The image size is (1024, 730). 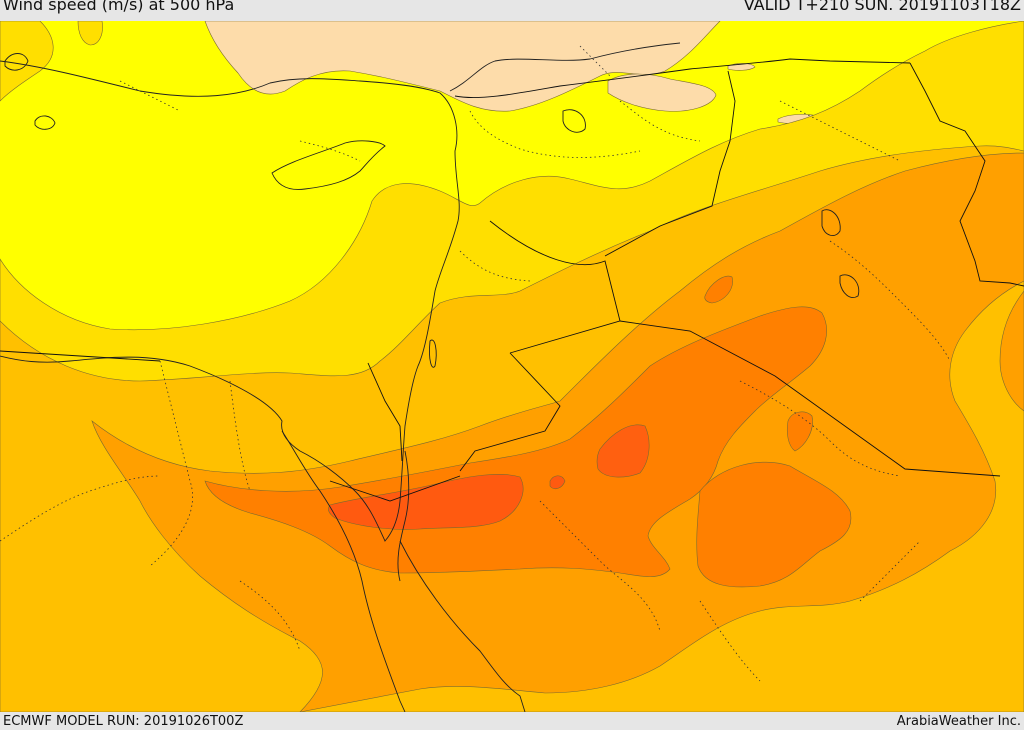 I want to click on band-50-60-blob-east, so click(x=774, y=524).